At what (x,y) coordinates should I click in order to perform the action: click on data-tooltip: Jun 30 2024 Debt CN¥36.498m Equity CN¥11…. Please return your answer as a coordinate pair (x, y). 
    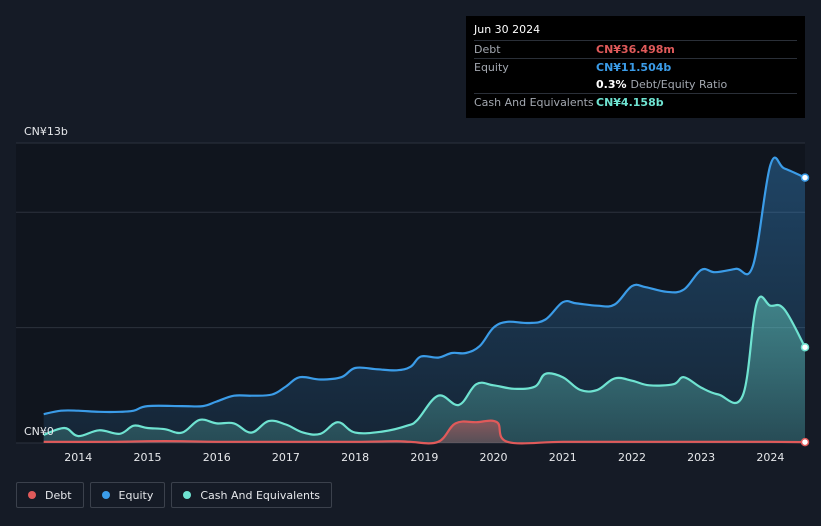
    Looking at the image, I should click on (635, 67).